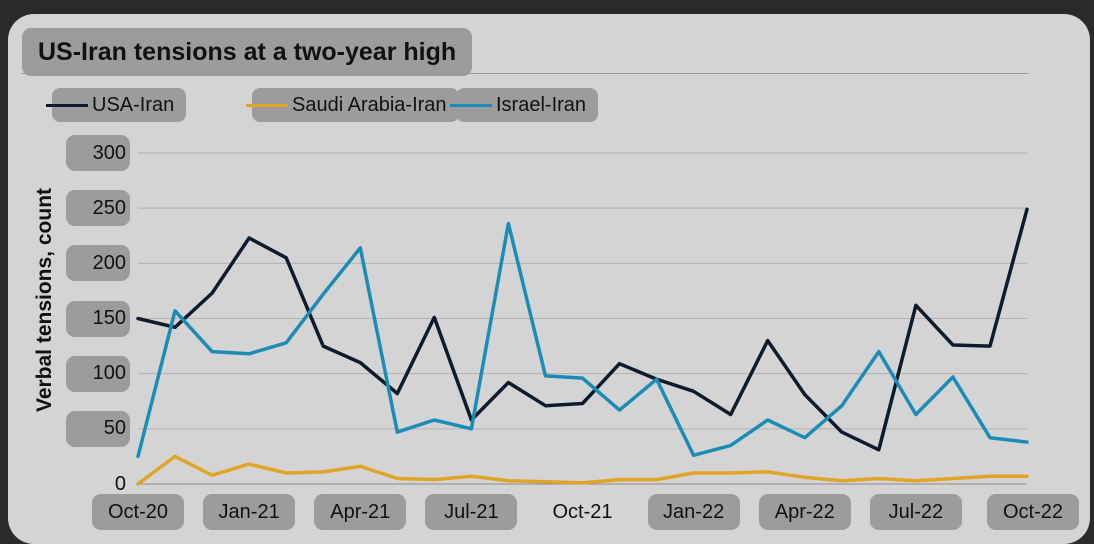  I want to click on legend-israel-iran: Israel-Iran, so click(524, 105).